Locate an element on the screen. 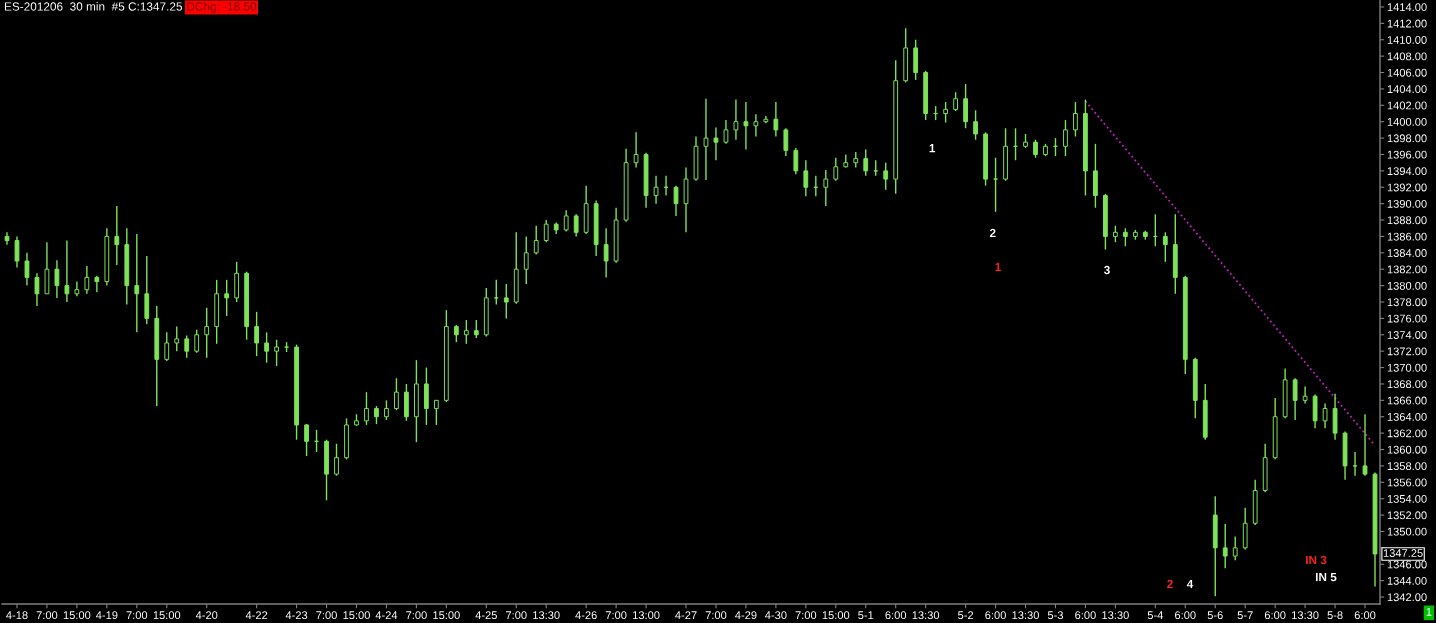  y-tick-label: 1414.00 is located at coordinates (1407, 7).